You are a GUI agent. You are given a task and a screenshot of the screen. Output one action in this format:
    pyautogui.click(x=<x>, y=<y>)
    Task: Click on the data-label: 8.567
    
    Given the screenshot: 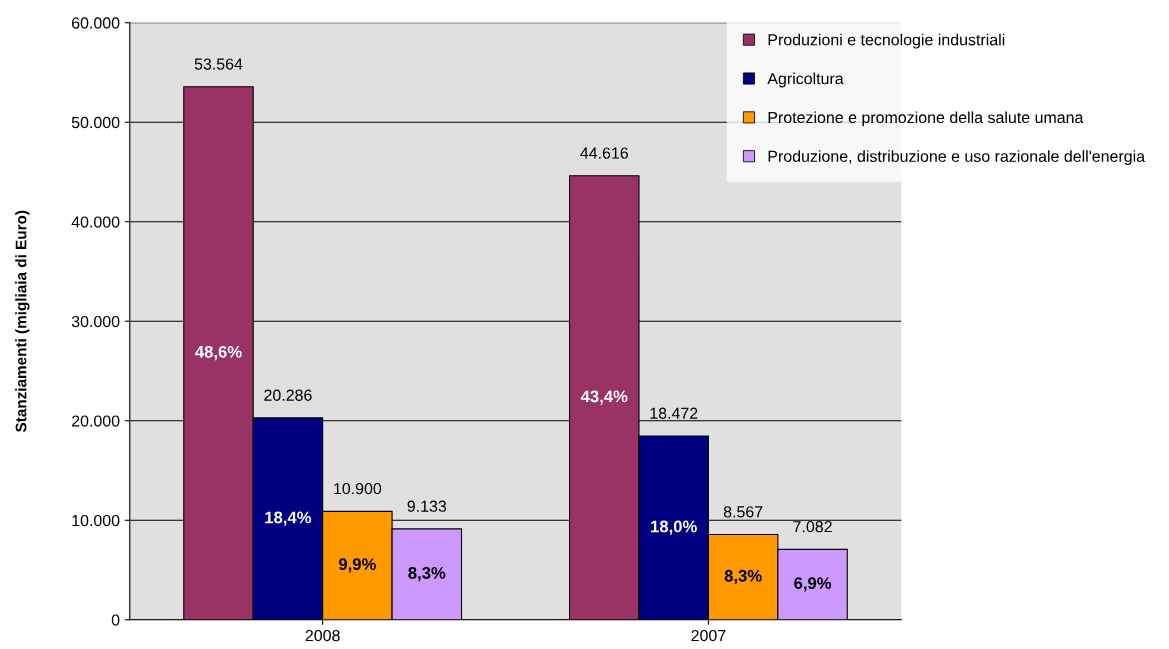 What is the action you would take?
    pyautogui.click(x=743, y=512)
    